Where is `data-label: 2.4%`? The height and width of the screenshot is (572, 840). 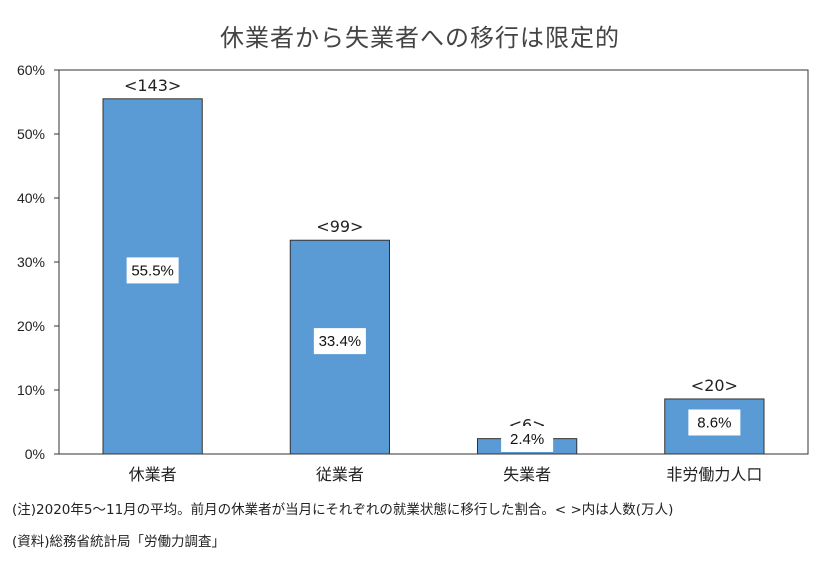
data-label: 2.4% is located at coordinates (527, 439).